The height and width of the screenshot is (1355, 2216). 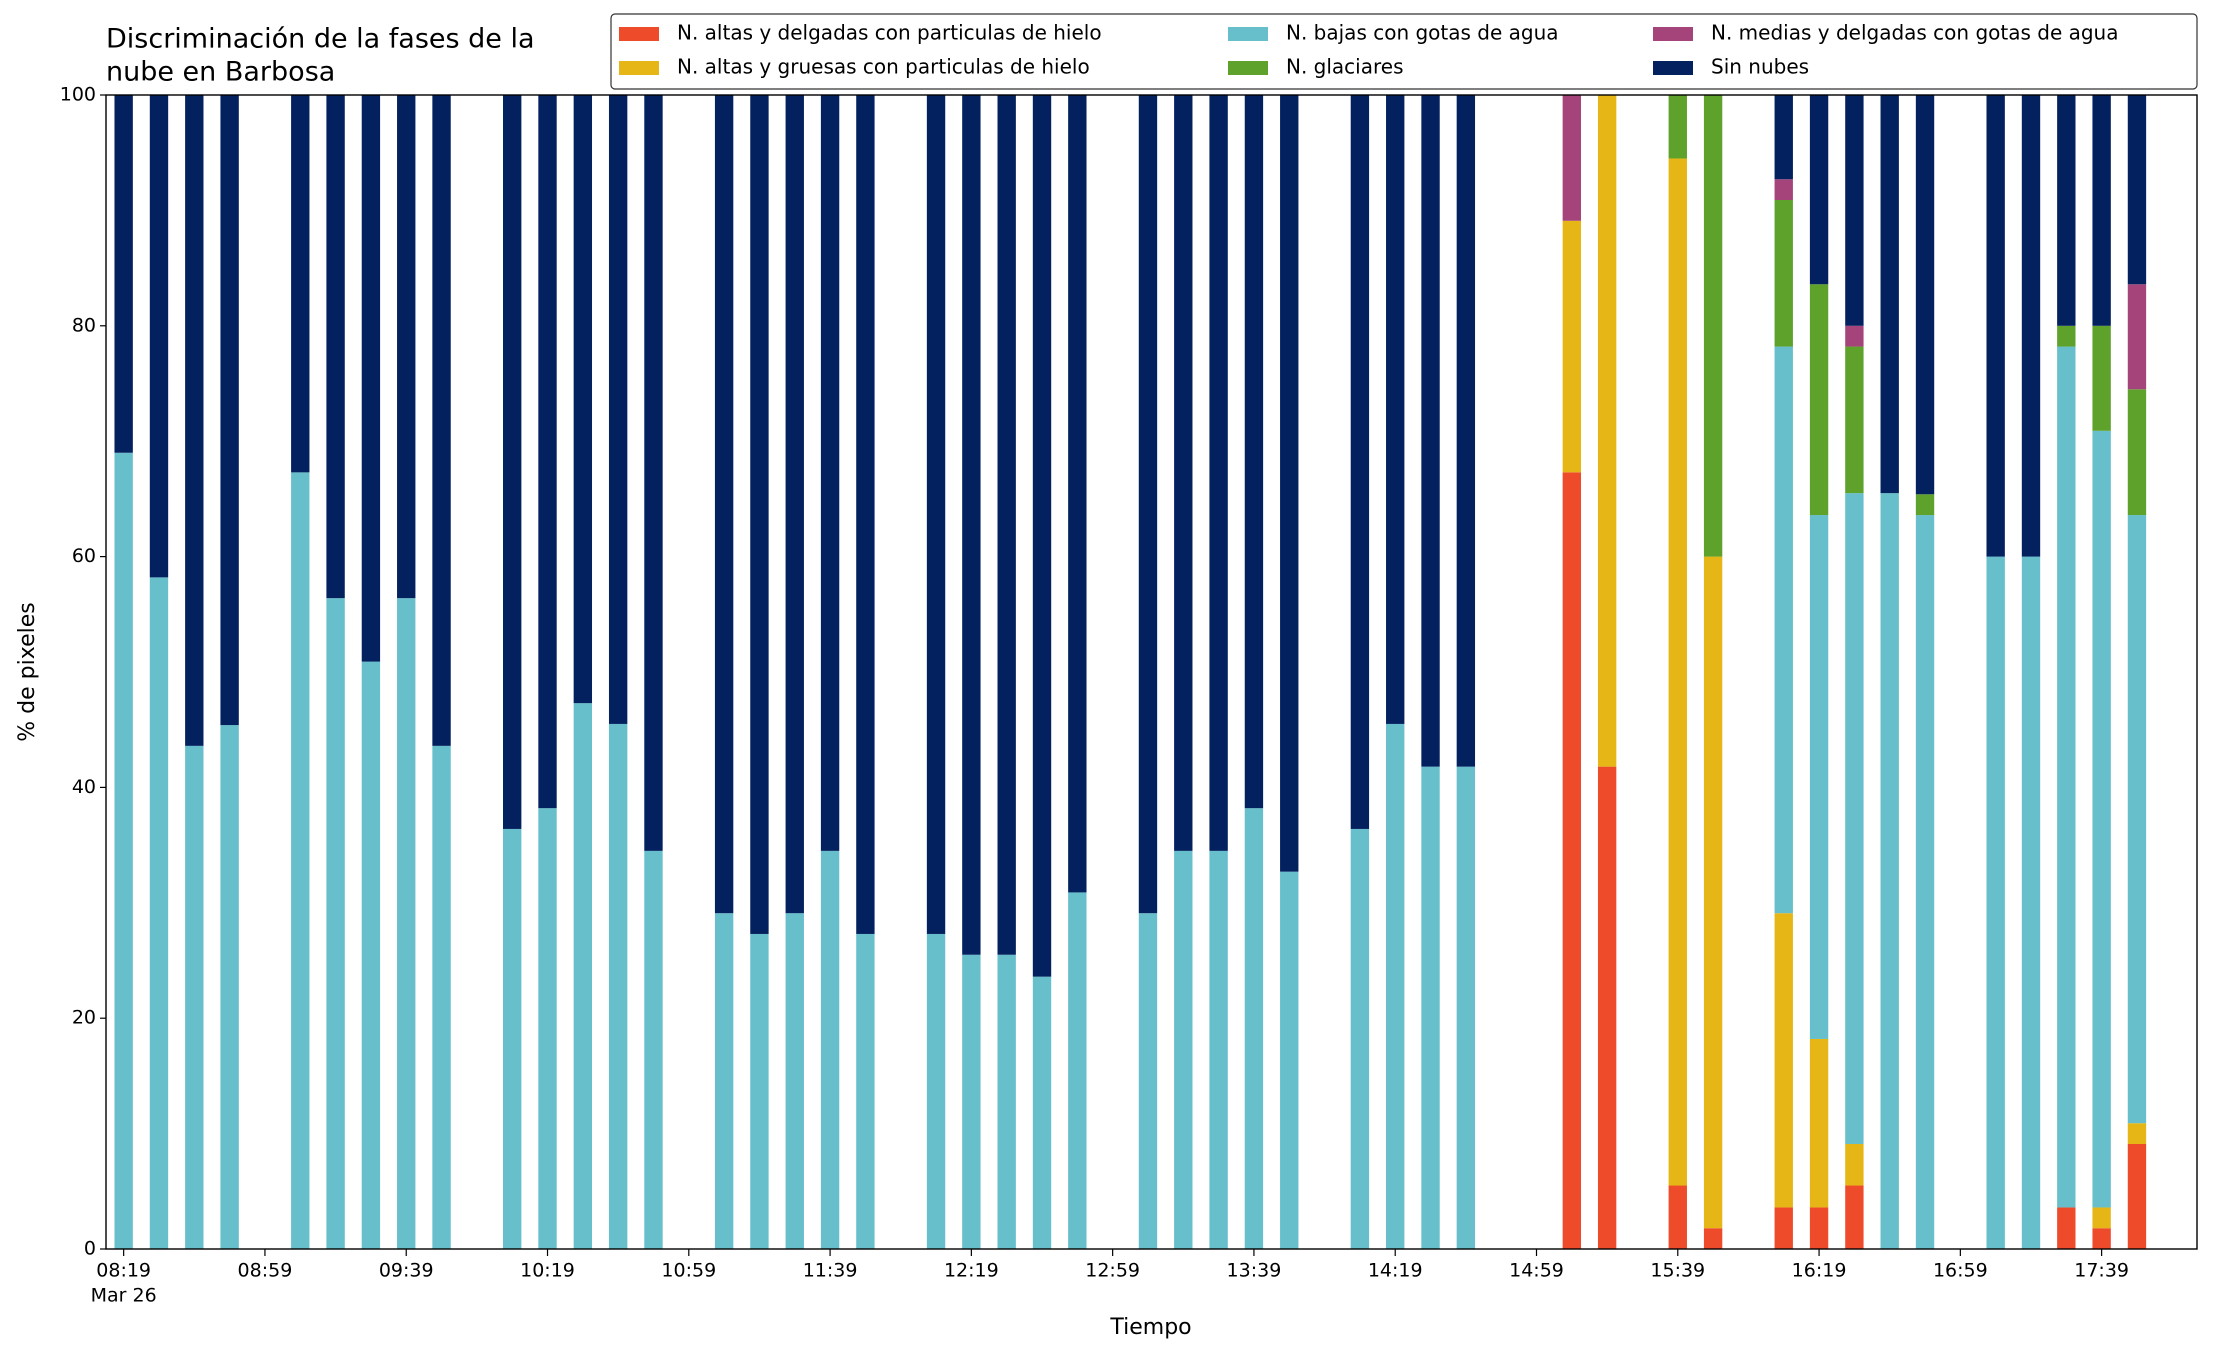 What do you see at coordinates (1960, 1271) in the screenshot?
I see `x-tick-label: 16:59` at bounding box center [1960, 1271].